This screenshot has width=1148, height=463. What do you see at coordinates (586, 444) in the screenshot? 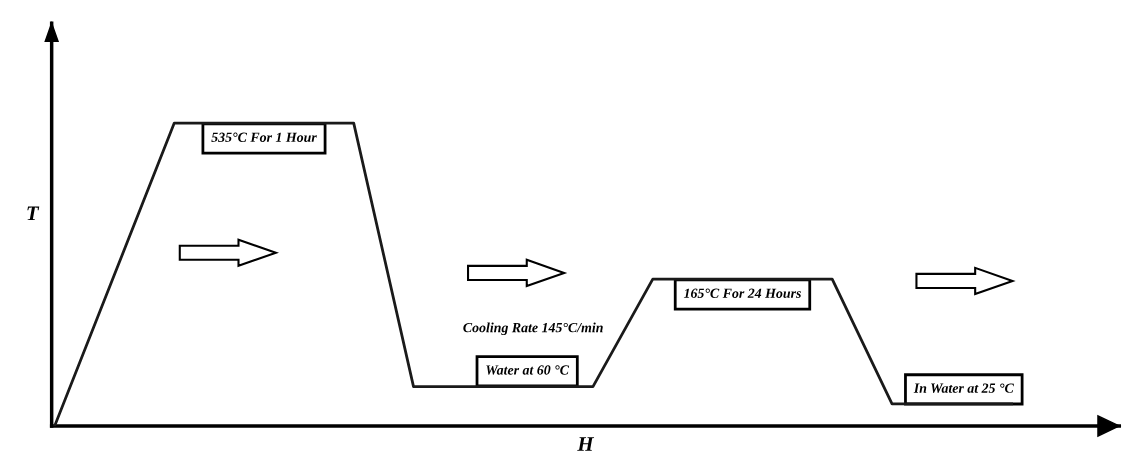
I see `x-axis-title: H` at bounding box center [586, 444].